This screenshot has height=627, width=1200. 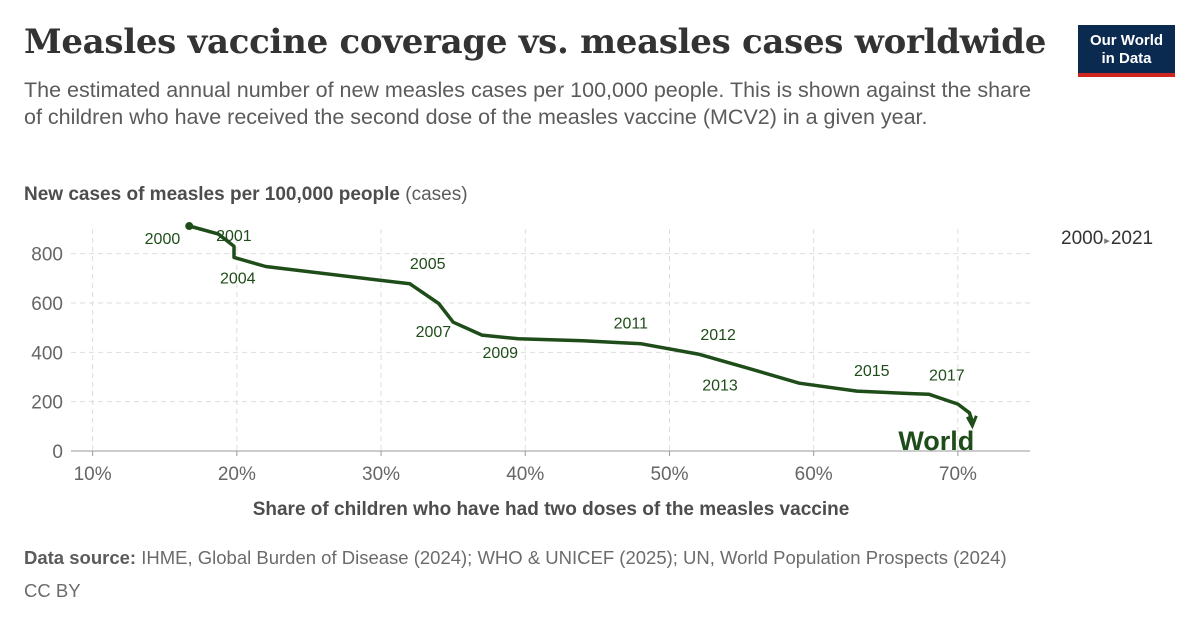 What do you see at coordinates (238, 278) in the screenshot?
I see `year-label: 2004` at bounding box center [238, 278].